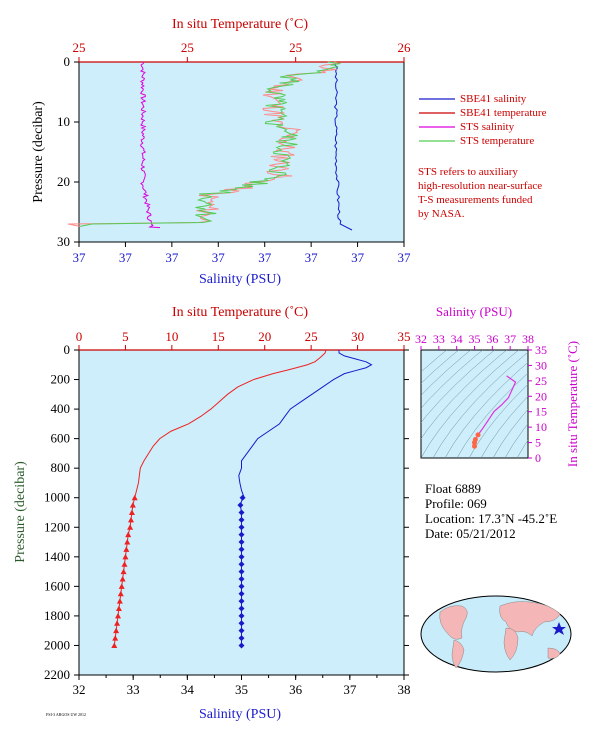  What do you see at coordinates (470, 533) in the screenshot?
I see `date: Date: 05/21/2012` at bounding box center [470, 533].